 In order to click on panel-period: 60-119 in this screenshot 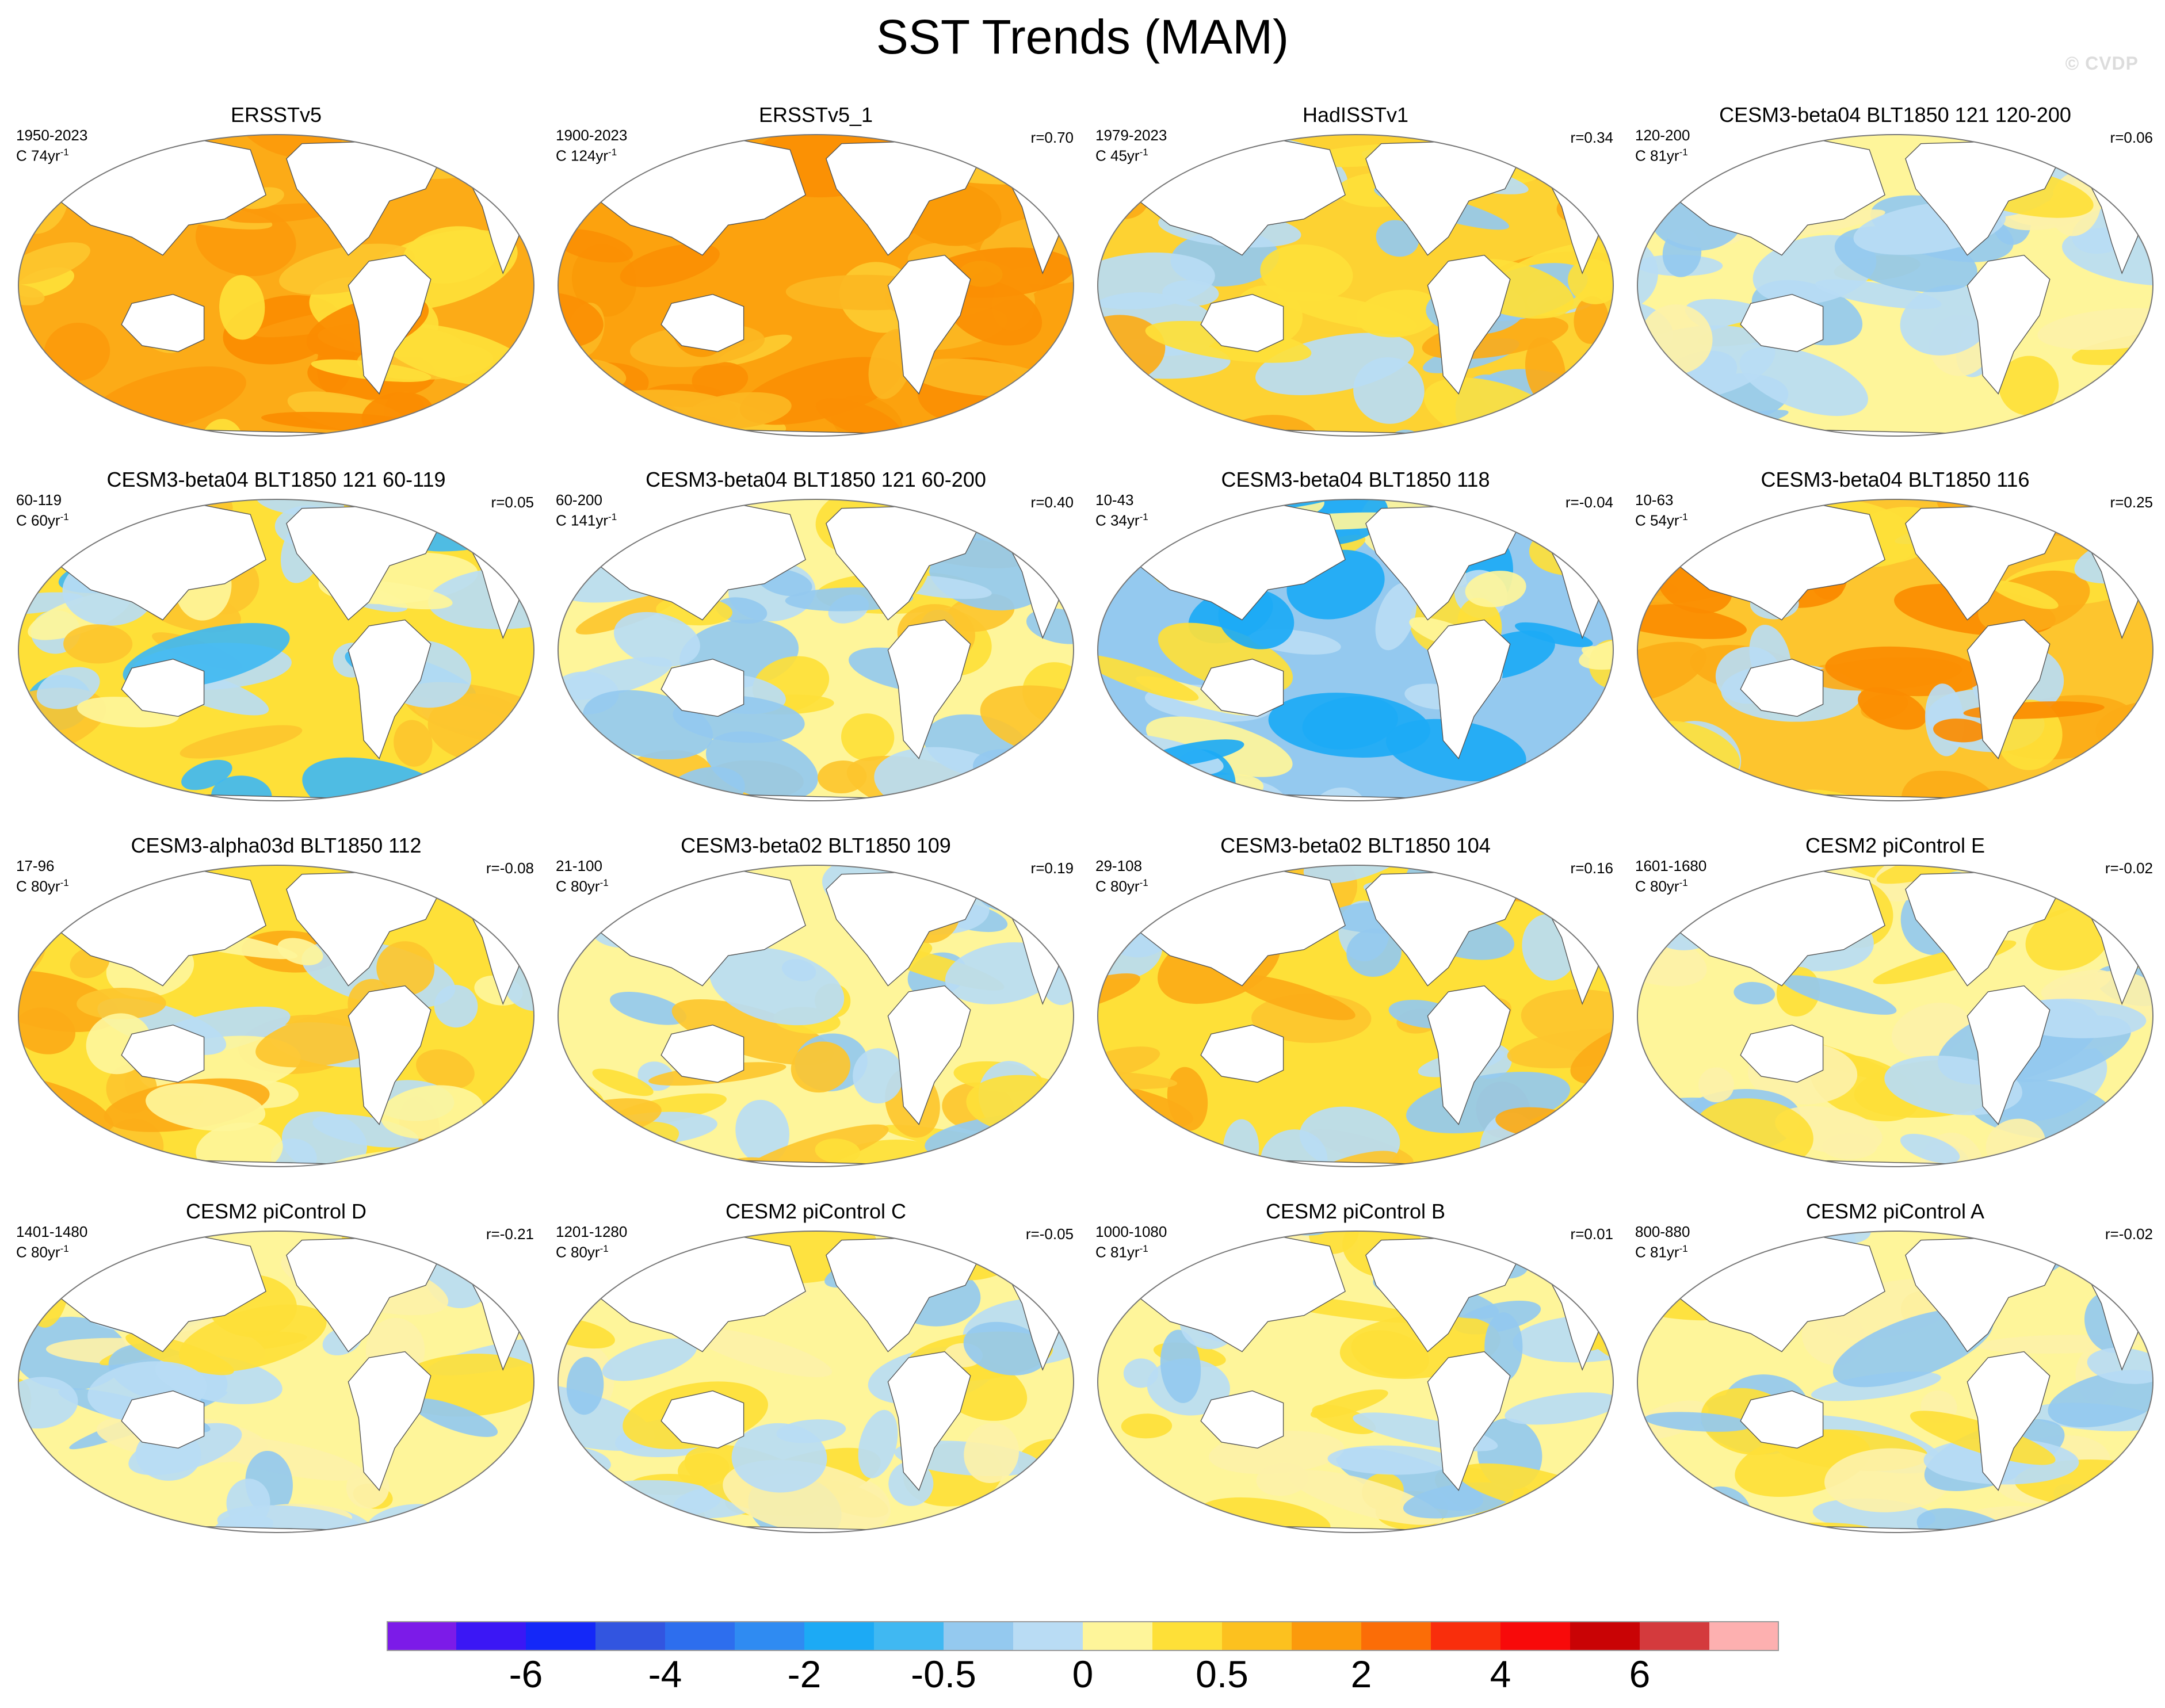, I will do `click(39, 500)`.